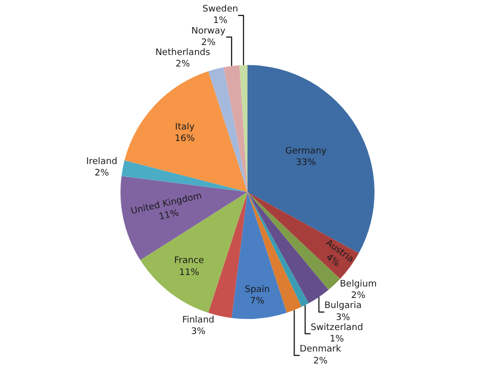 Image resolution: width=495 pixels, height=371 pixels. Describe the element at coordinates (306, 151) in the screenshot. I see `slice-label: Germany` at that location.